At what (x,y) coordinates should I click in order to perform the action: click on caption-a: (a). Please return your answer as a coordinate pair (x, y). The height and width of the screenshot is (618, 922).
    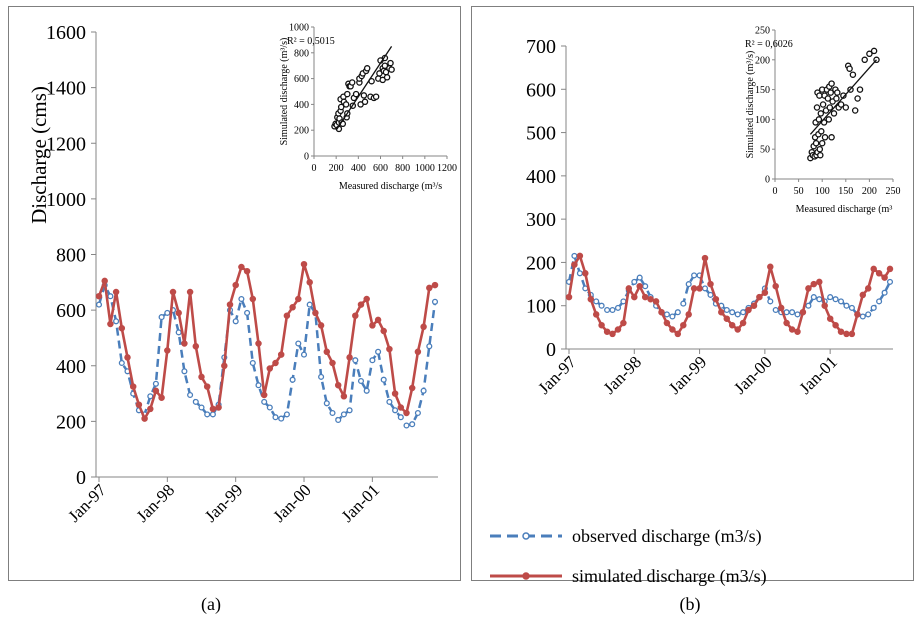
    Looking at the image, I should click on (211, 604).